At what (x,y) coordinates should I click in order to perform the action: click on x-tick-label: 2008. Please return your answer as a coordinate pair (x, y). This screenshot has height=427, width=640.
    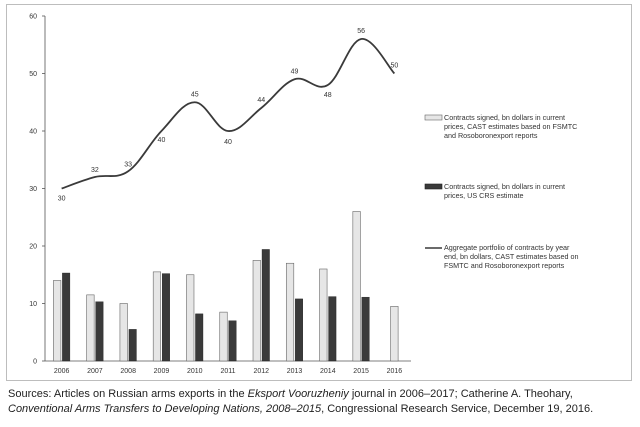
    Looking at the image, I should click on (128, 371).